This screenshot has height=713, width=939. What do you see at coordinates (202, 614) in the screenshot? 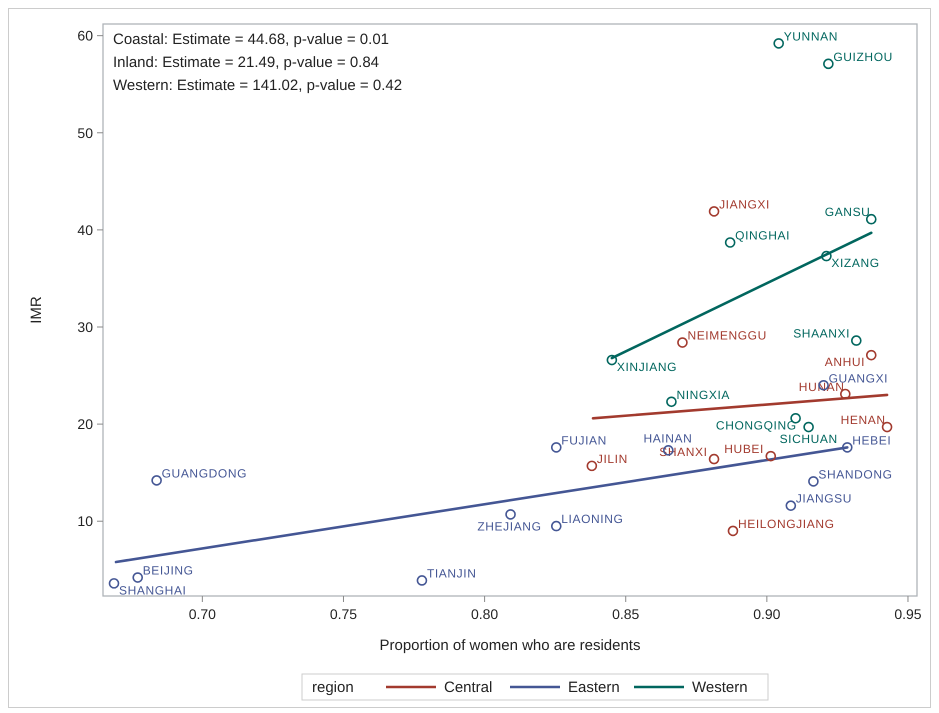
I see `x-tick-label: 0.70` at bounding box center [202, 614].